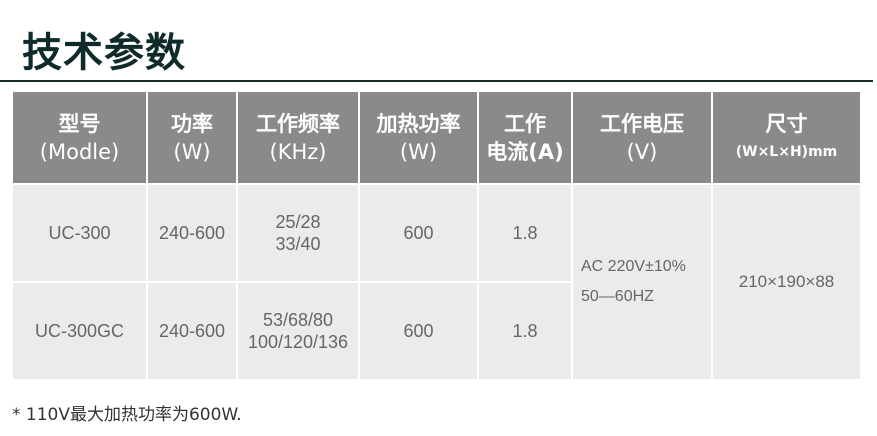  What do you see at coordinates (298, 244) in the screenshot?
I see `freq-line: 33/40` at bounding box center [298, 244].